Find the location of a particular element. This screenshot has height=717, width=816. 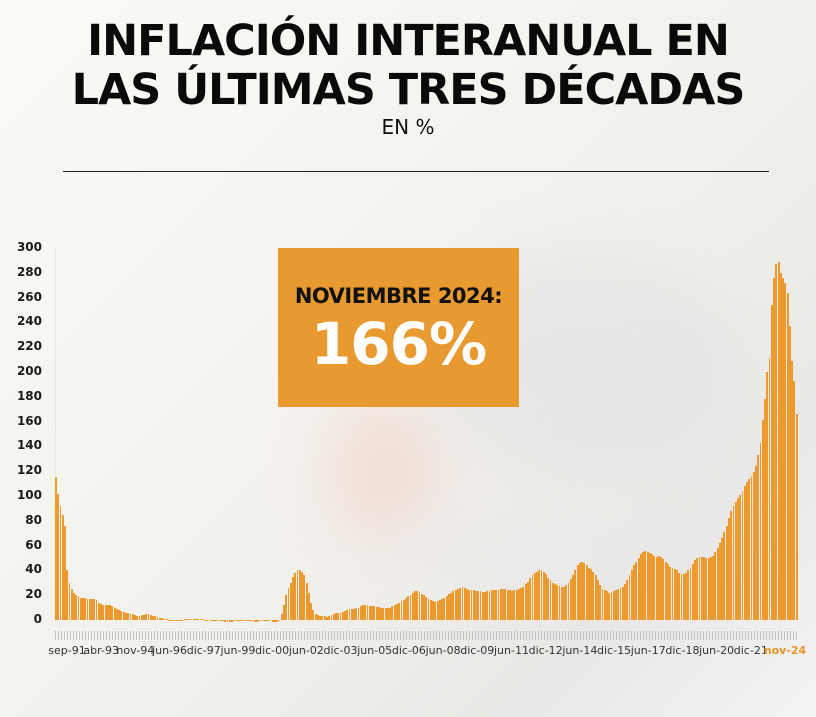

x-tick-label: jun-17 is located at coordinates (648, 650).